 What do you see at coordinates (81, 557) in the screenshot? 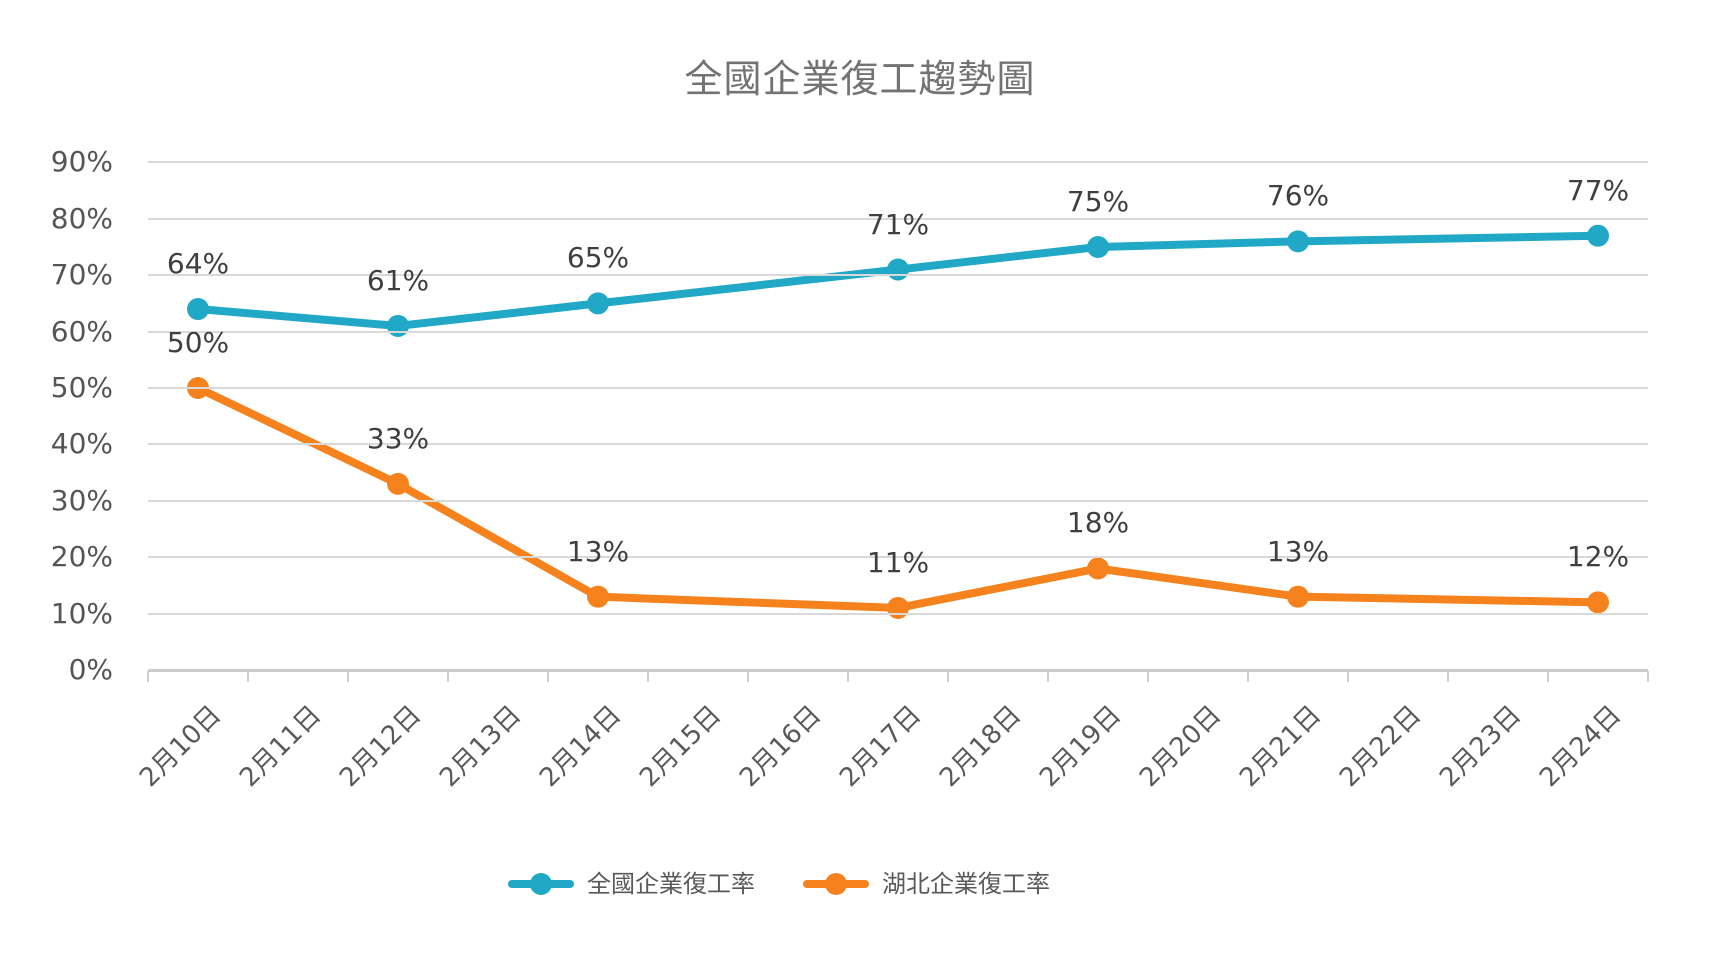
I see `y-axis-tick-label: 20%` at bounding box center [81, 557].